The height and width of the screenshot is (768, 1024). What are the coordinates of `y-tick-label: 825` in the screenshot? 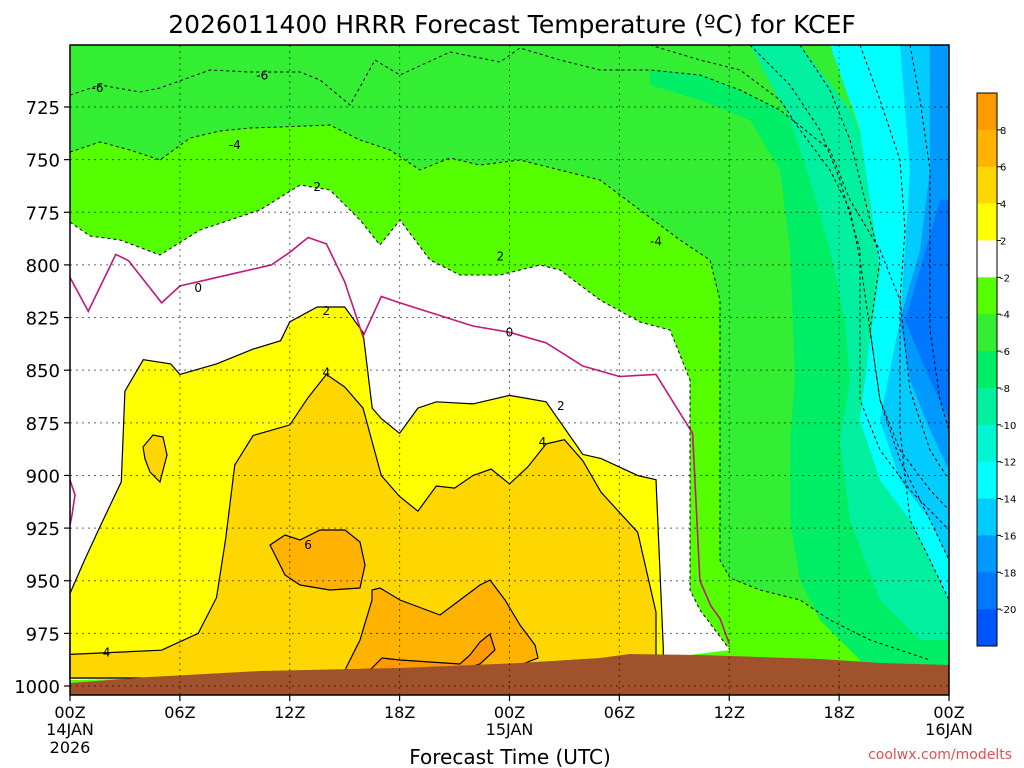 It's located at (43, 319).